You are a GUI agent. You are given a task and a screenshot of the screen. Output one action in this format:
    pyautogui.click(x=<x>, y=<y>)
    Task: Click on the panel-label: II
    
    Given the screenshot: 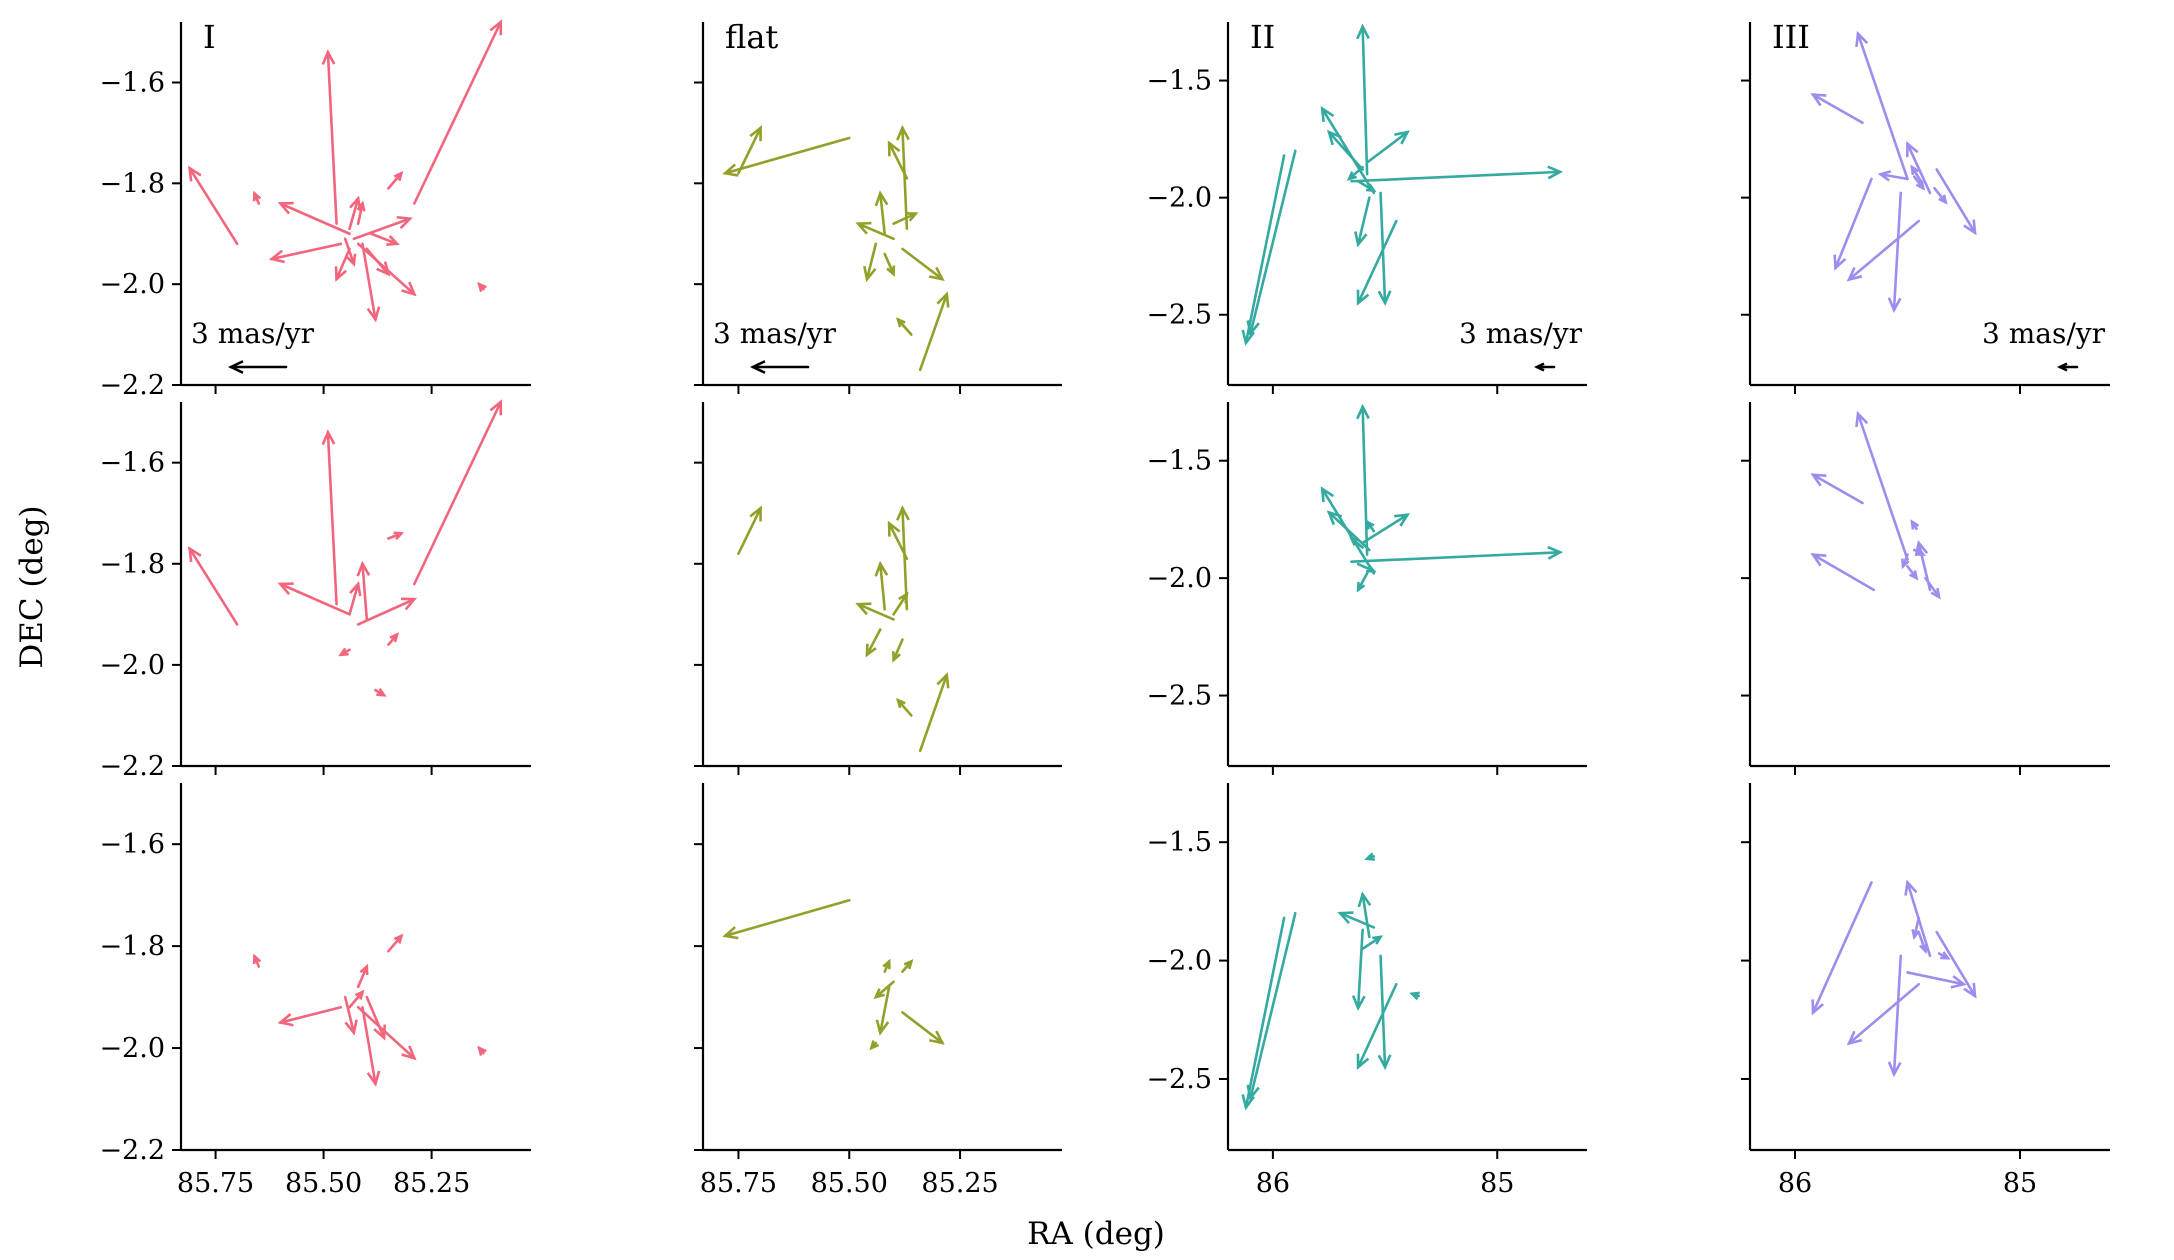 What is the action you would take?
    pyautogui.click(x=1262, y=37)
    